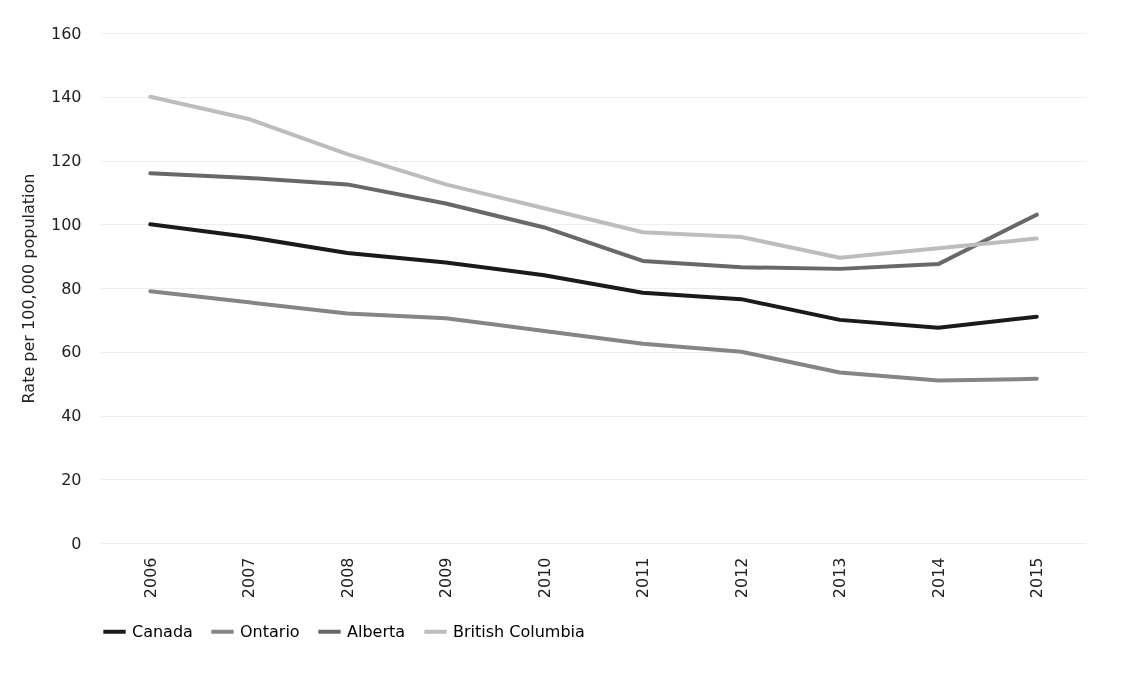 The height and width of the screenshot is (675, 1133). I want to click on x-tick-label: 2008, so click(347, 578).